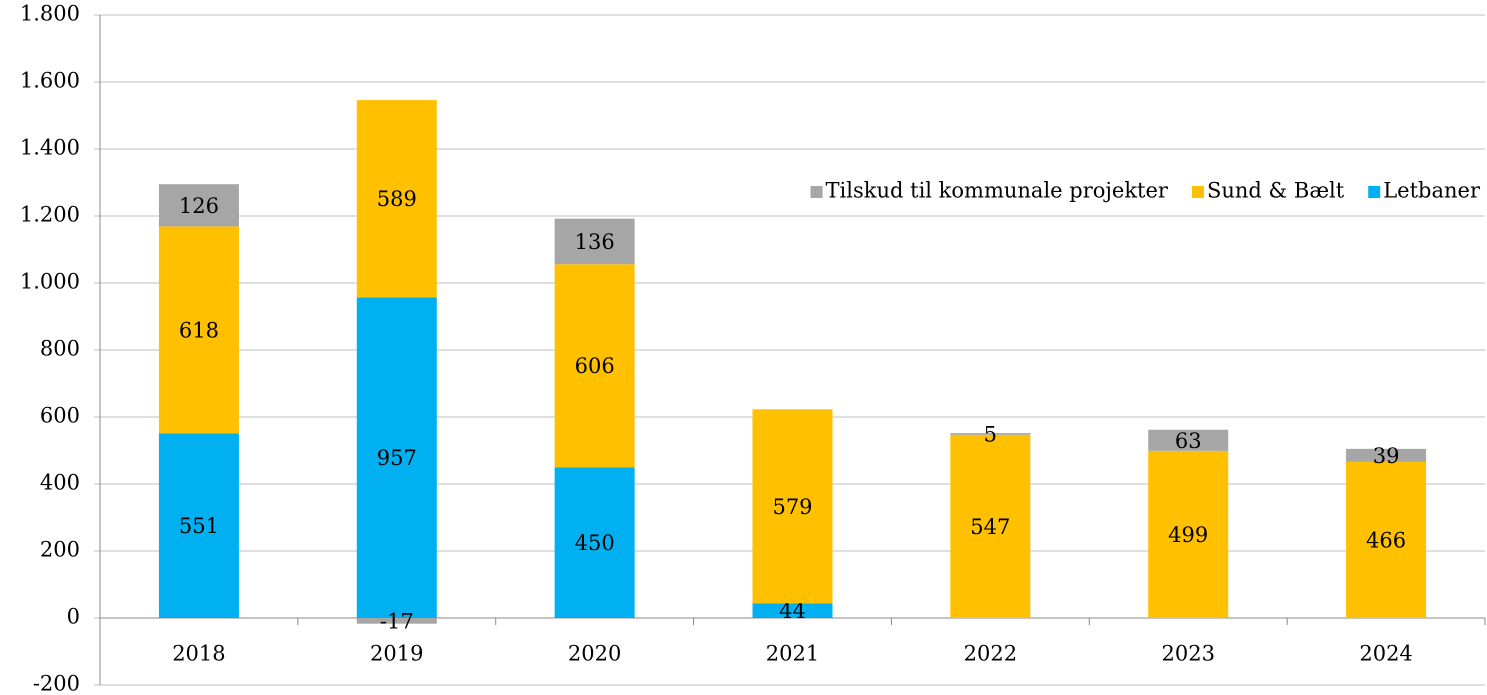  I want to click on legend-label: Sund & Bælt, so click(1276, 191).